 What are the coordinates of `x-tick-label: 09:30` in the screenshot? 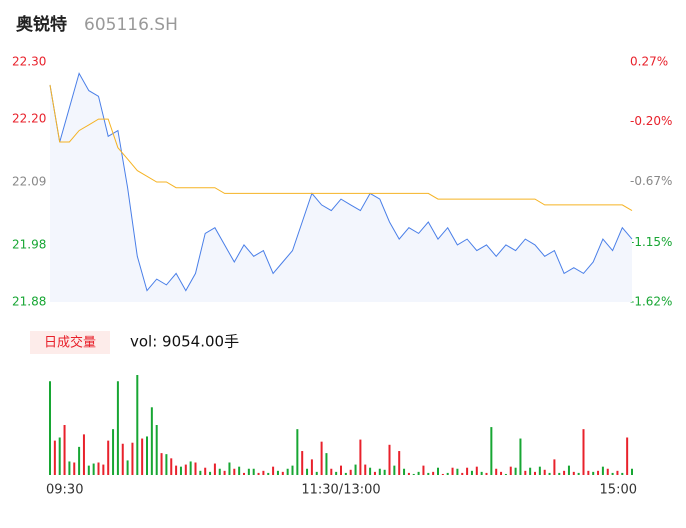 It's located at (64, 490).